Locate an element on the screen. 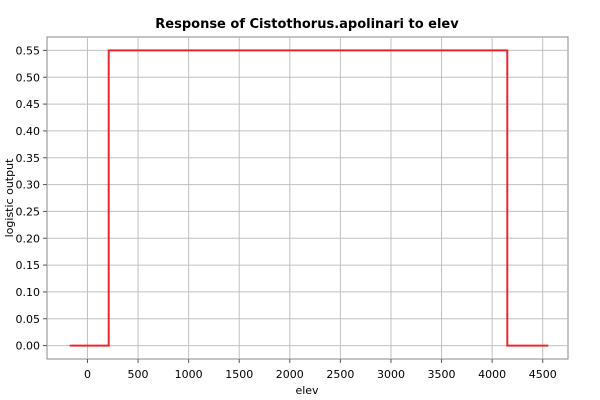 Image resolution: width=600 pixels, height=400 pixels. y-tick-label: 0.35 is located at coordinates (28, 158).